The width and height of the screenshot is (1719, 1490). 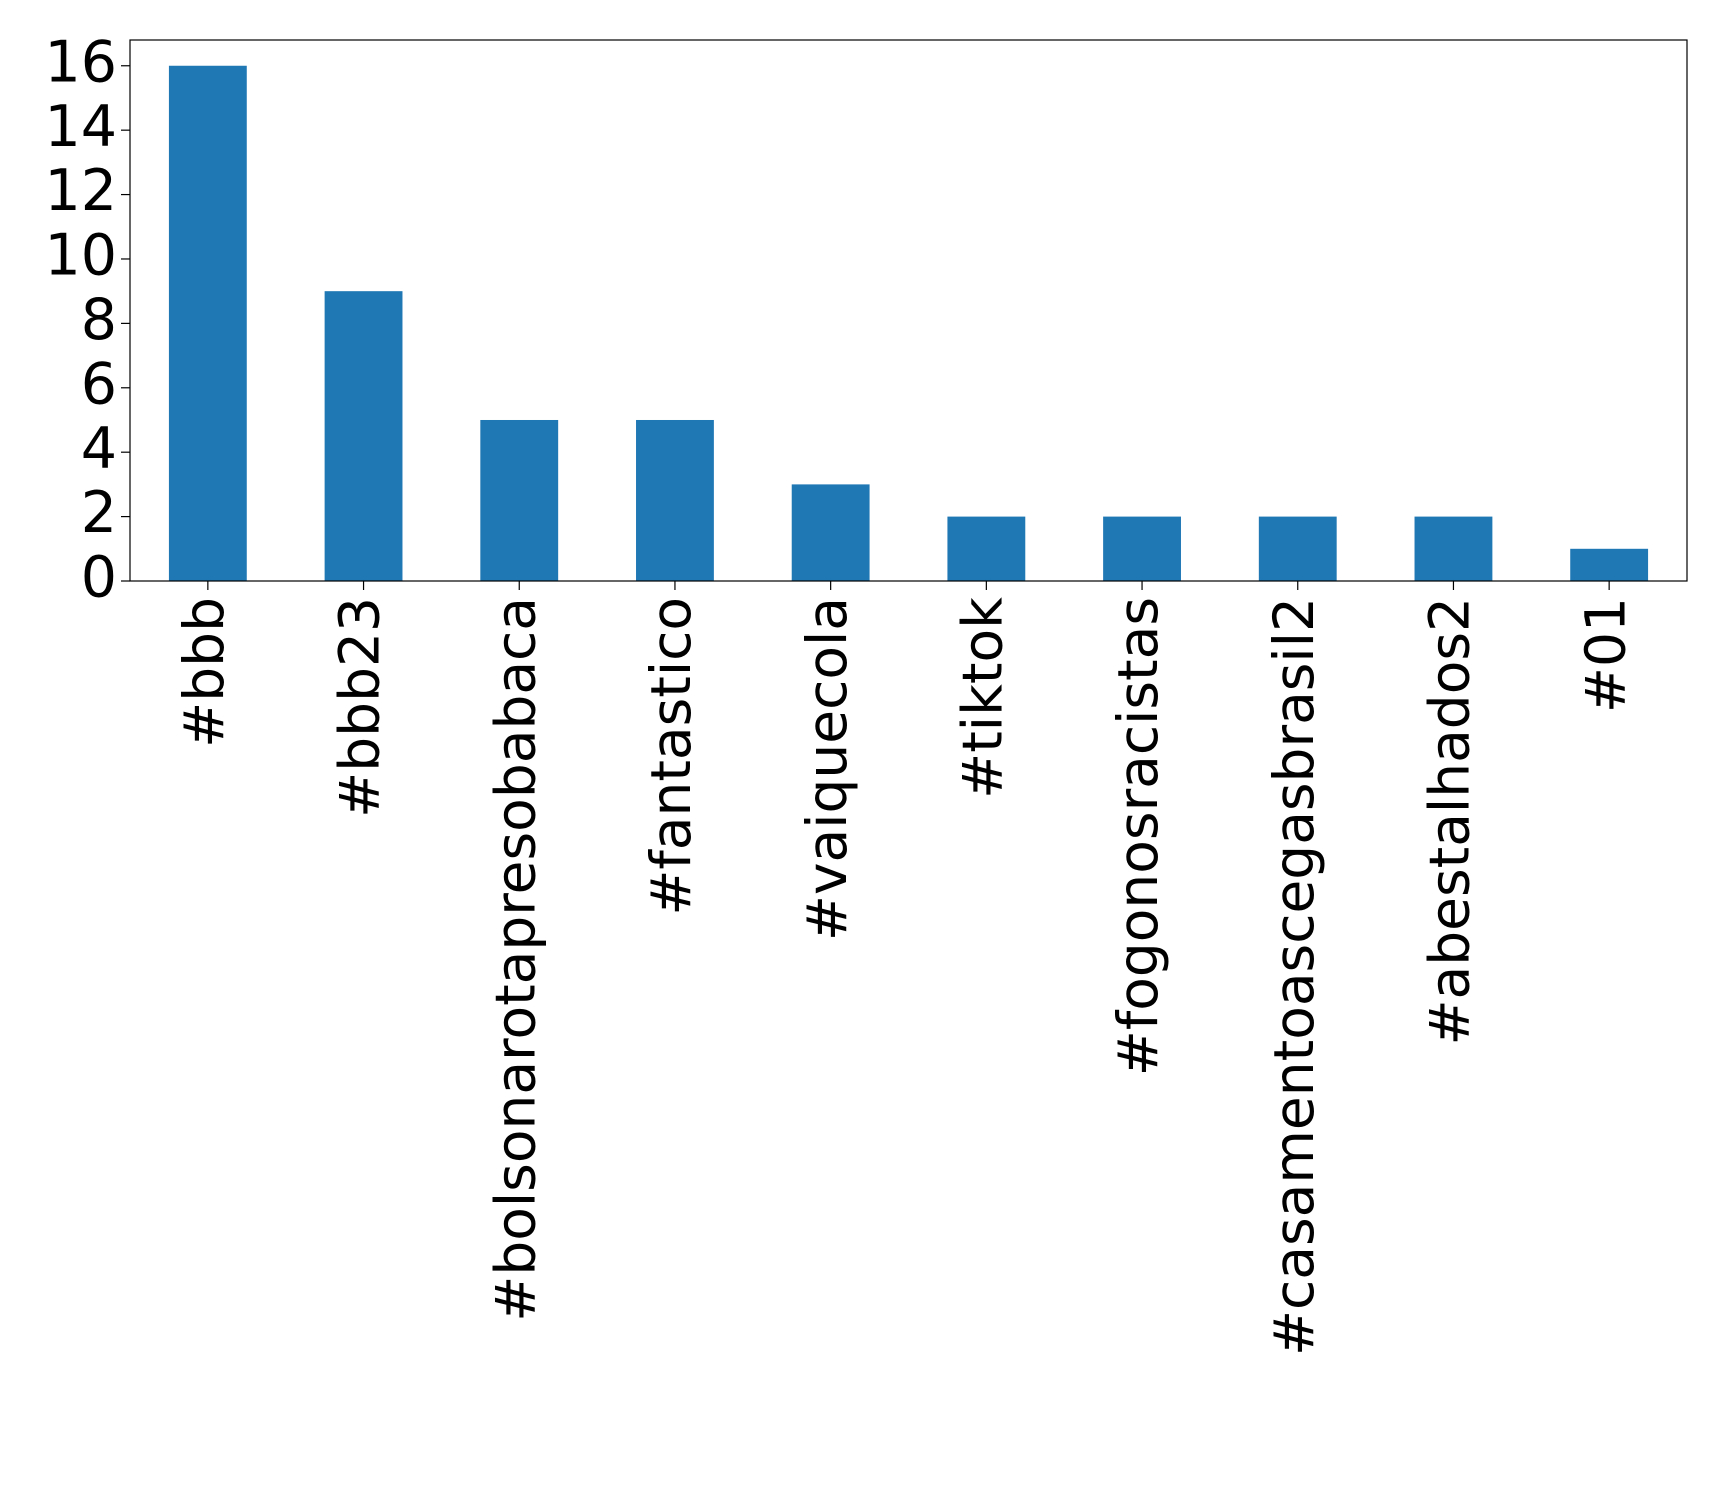 I want to click on x-tick-label: #01, so click(x=1605, y=655).